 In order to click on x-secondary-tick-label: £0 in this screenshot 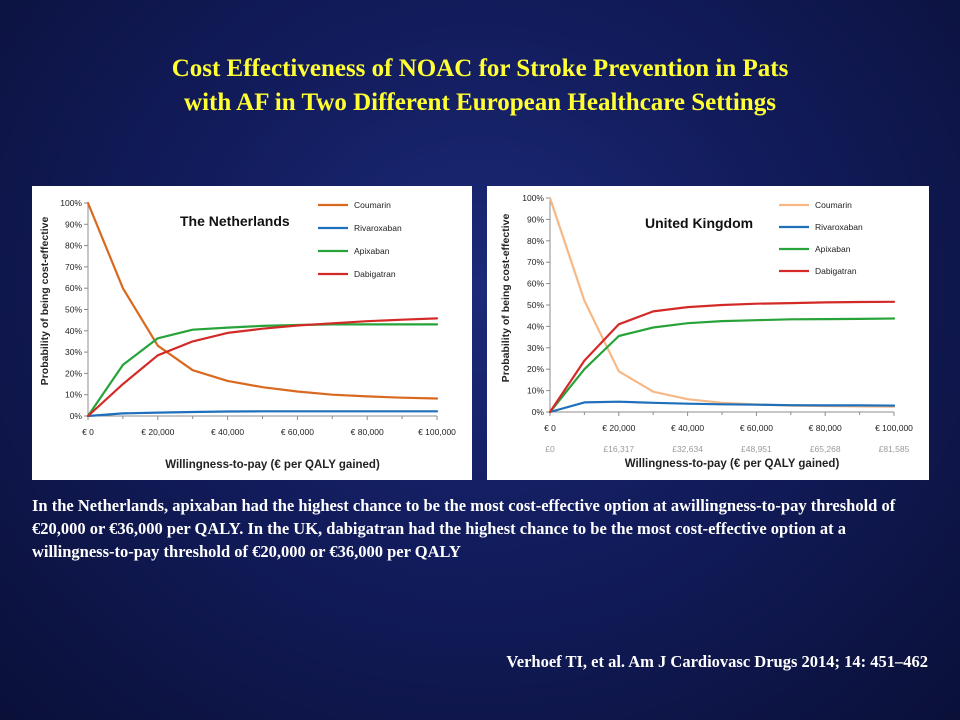, I will do `click(550, 449)`.